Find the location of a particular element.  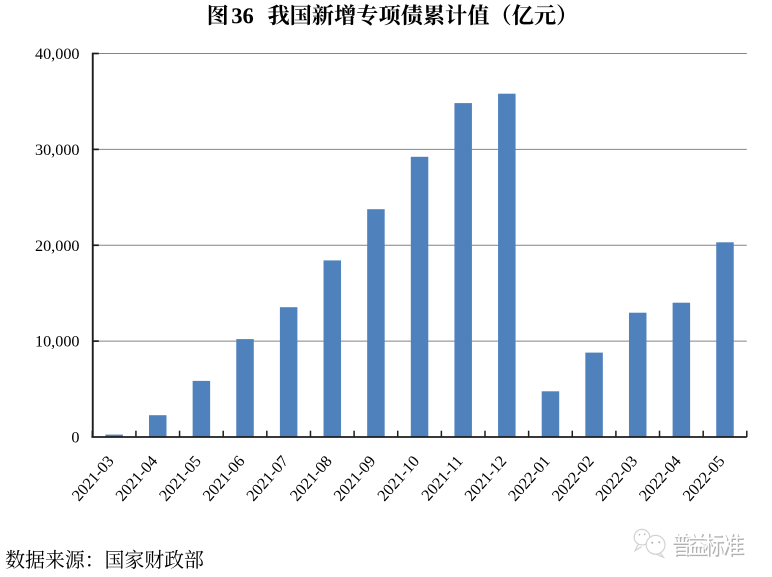

svg-text: 40,000 is located at coordinates (57, 54).